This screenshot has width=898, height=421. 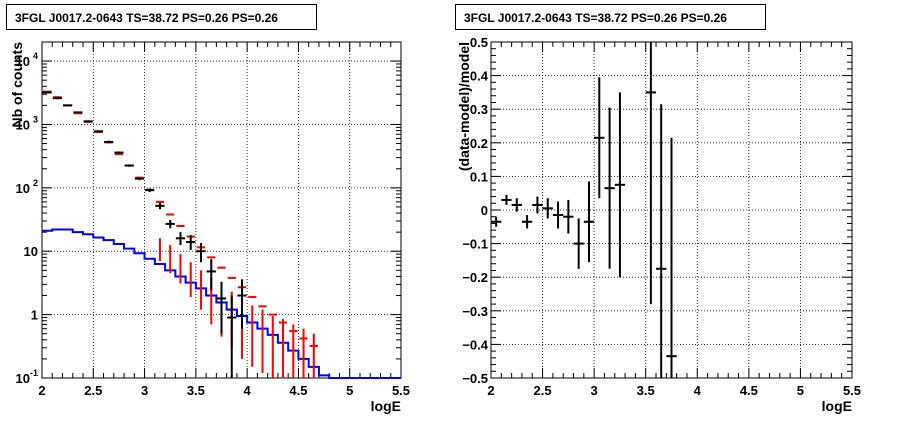 I want to click on right-y-tick-label: 0.2, so click(x=479, y=143).